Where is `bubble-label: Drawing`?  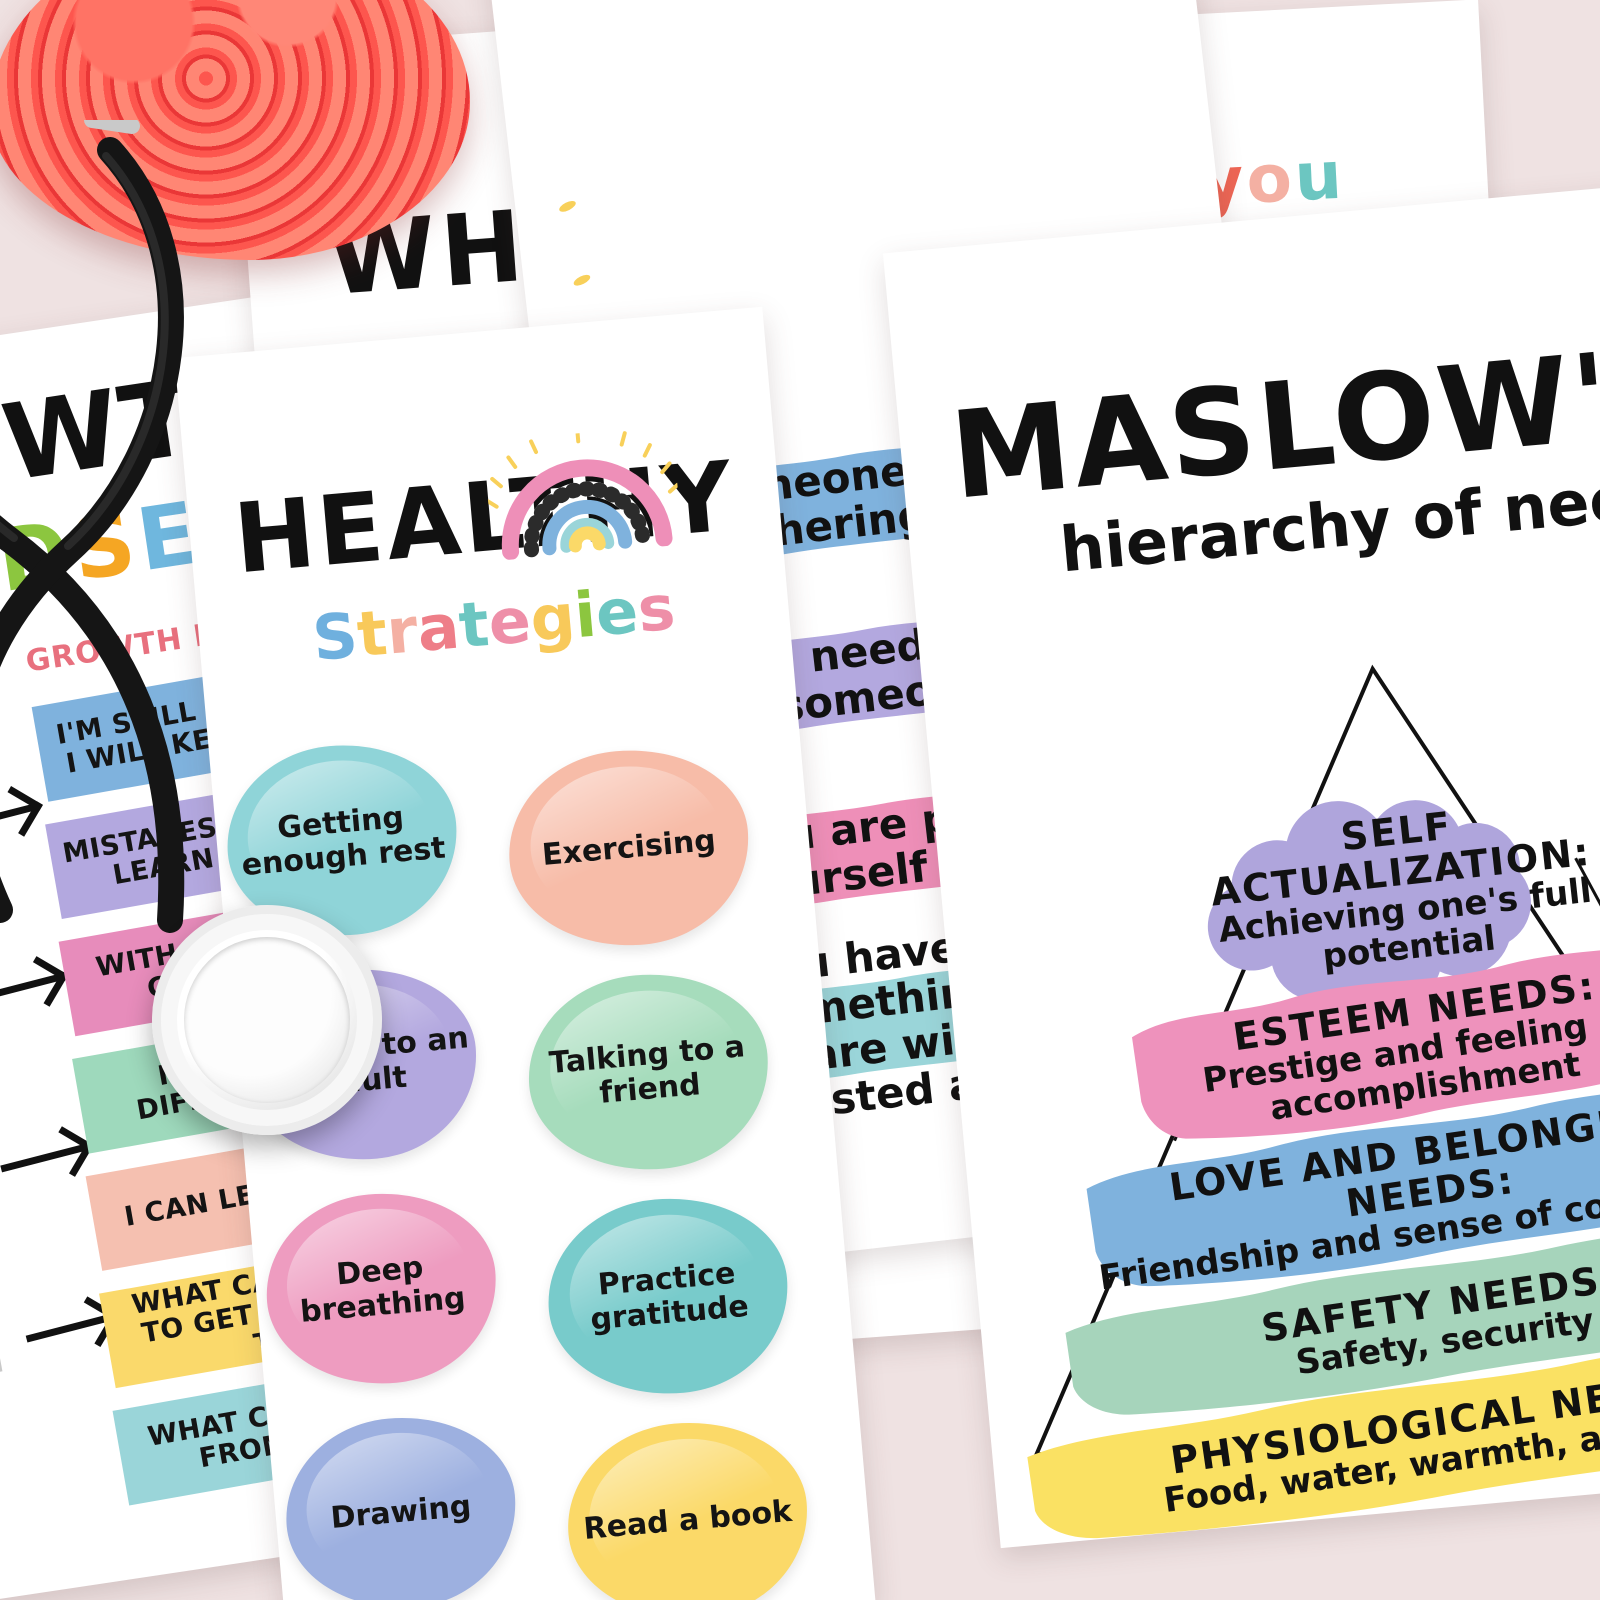
bubble-label: Drawing is located at coordinates (401, 1512).